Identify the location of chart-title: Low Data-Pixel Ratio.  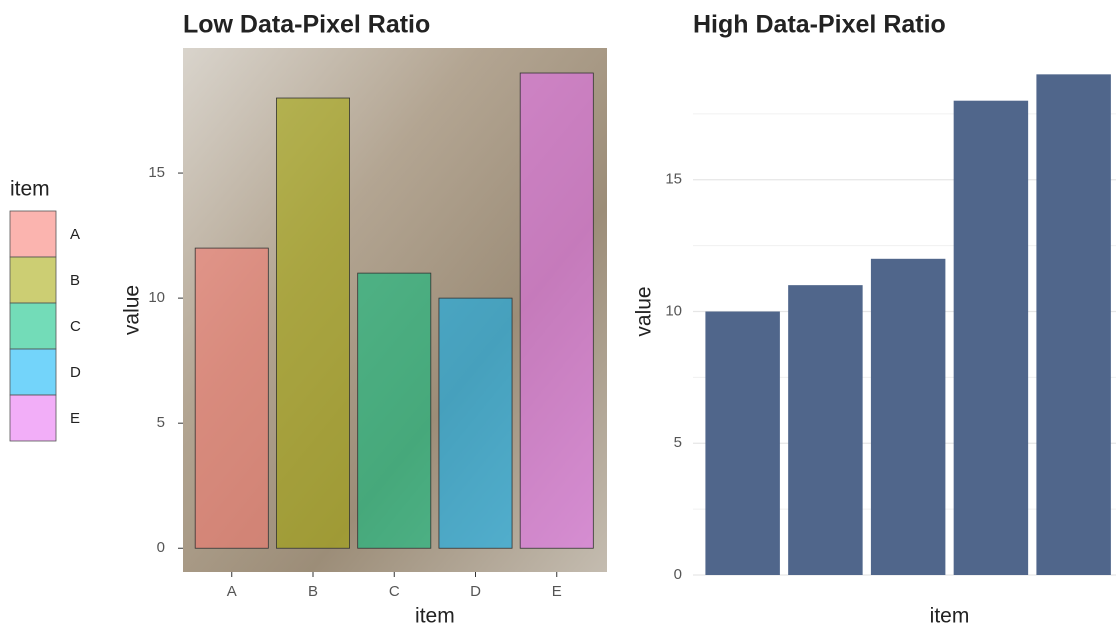
(306, 25).